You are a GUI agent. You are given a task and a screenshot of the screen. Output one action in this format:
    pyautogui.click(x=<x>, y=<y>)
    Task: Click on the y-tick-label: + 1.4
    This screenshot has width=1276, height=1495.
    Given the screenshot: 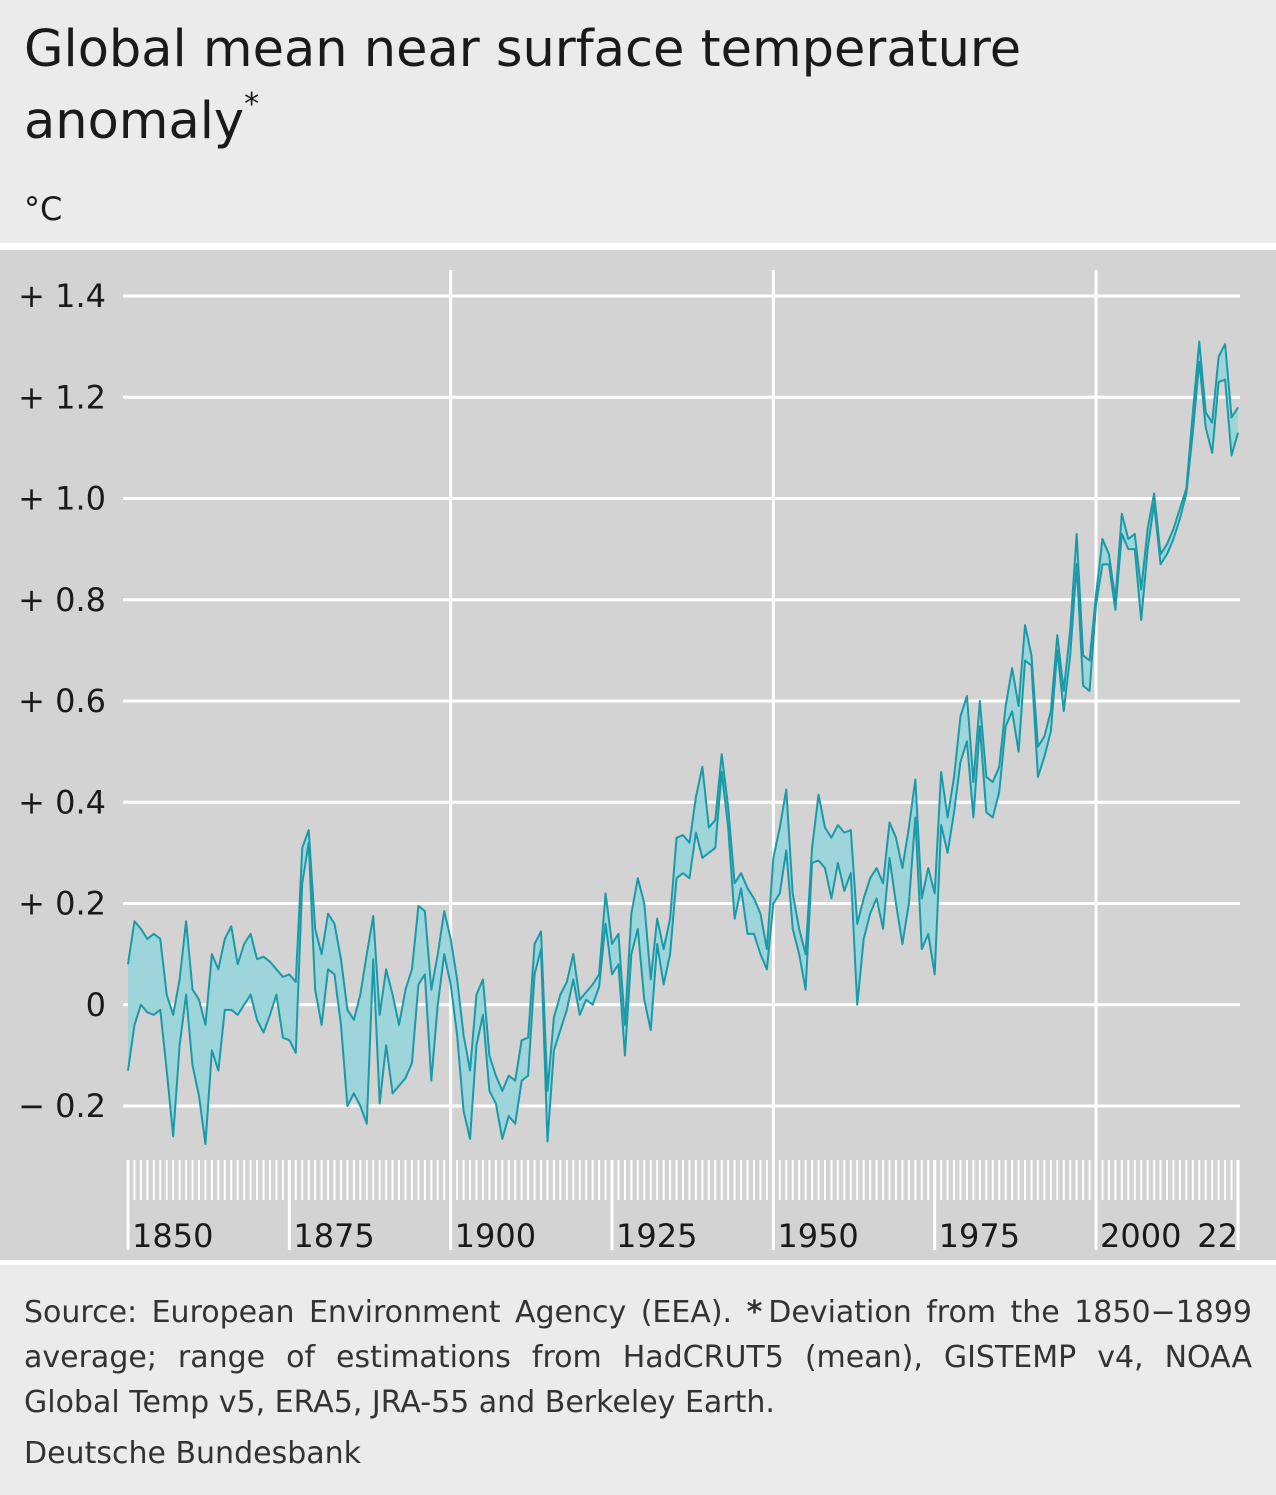 What is the action you would take?
    pyautogui.click(x=62, y=296)
    